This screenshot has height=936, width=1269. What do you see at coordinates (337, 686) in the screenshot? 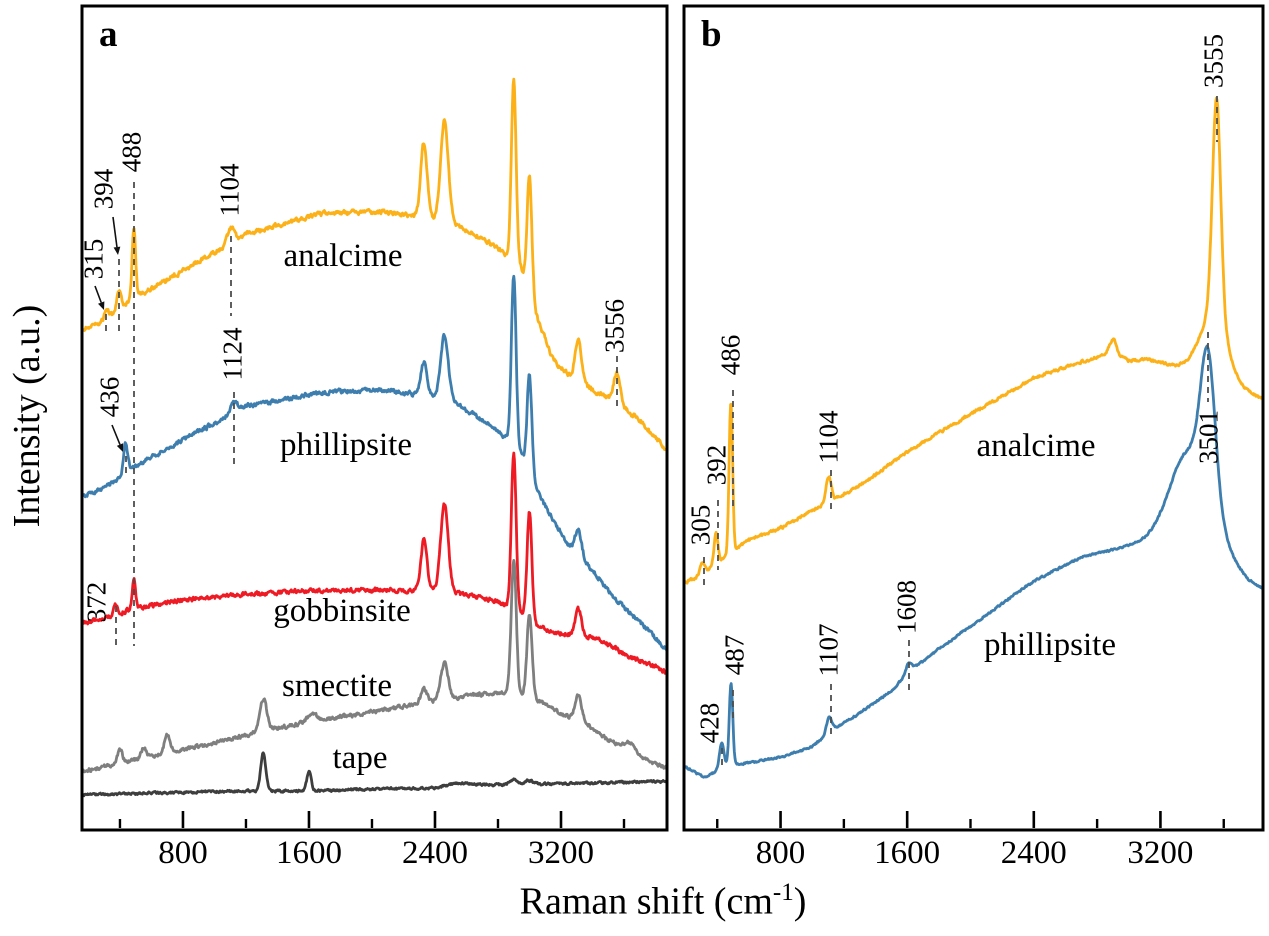
I see `series-label-smectite: smectite` at bounding box center [337, 686].